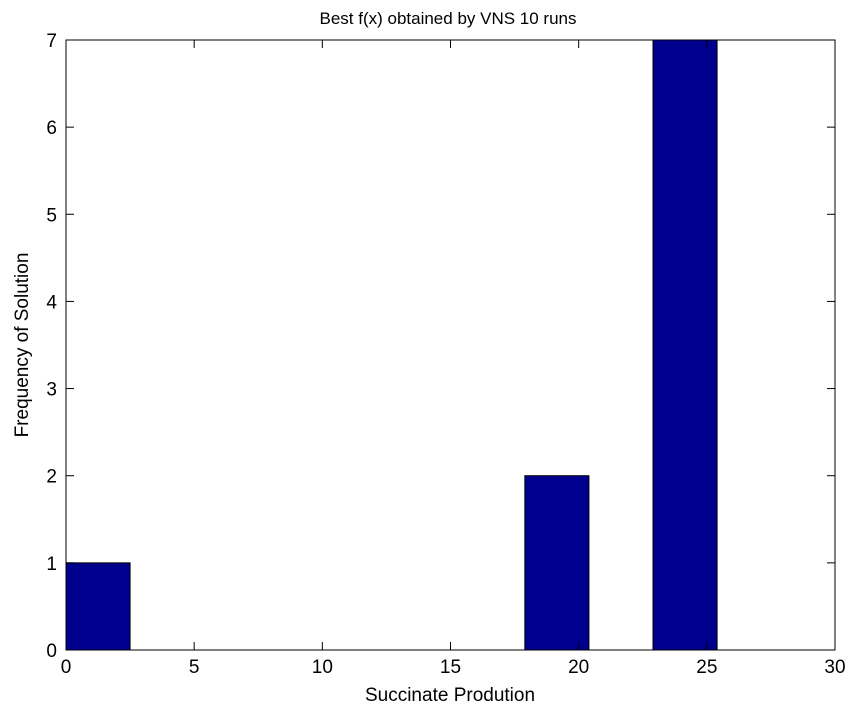 The width and height of the screenshot is (854, 715). I want to click on x-tick-label-5: 25, so click(706, 667).